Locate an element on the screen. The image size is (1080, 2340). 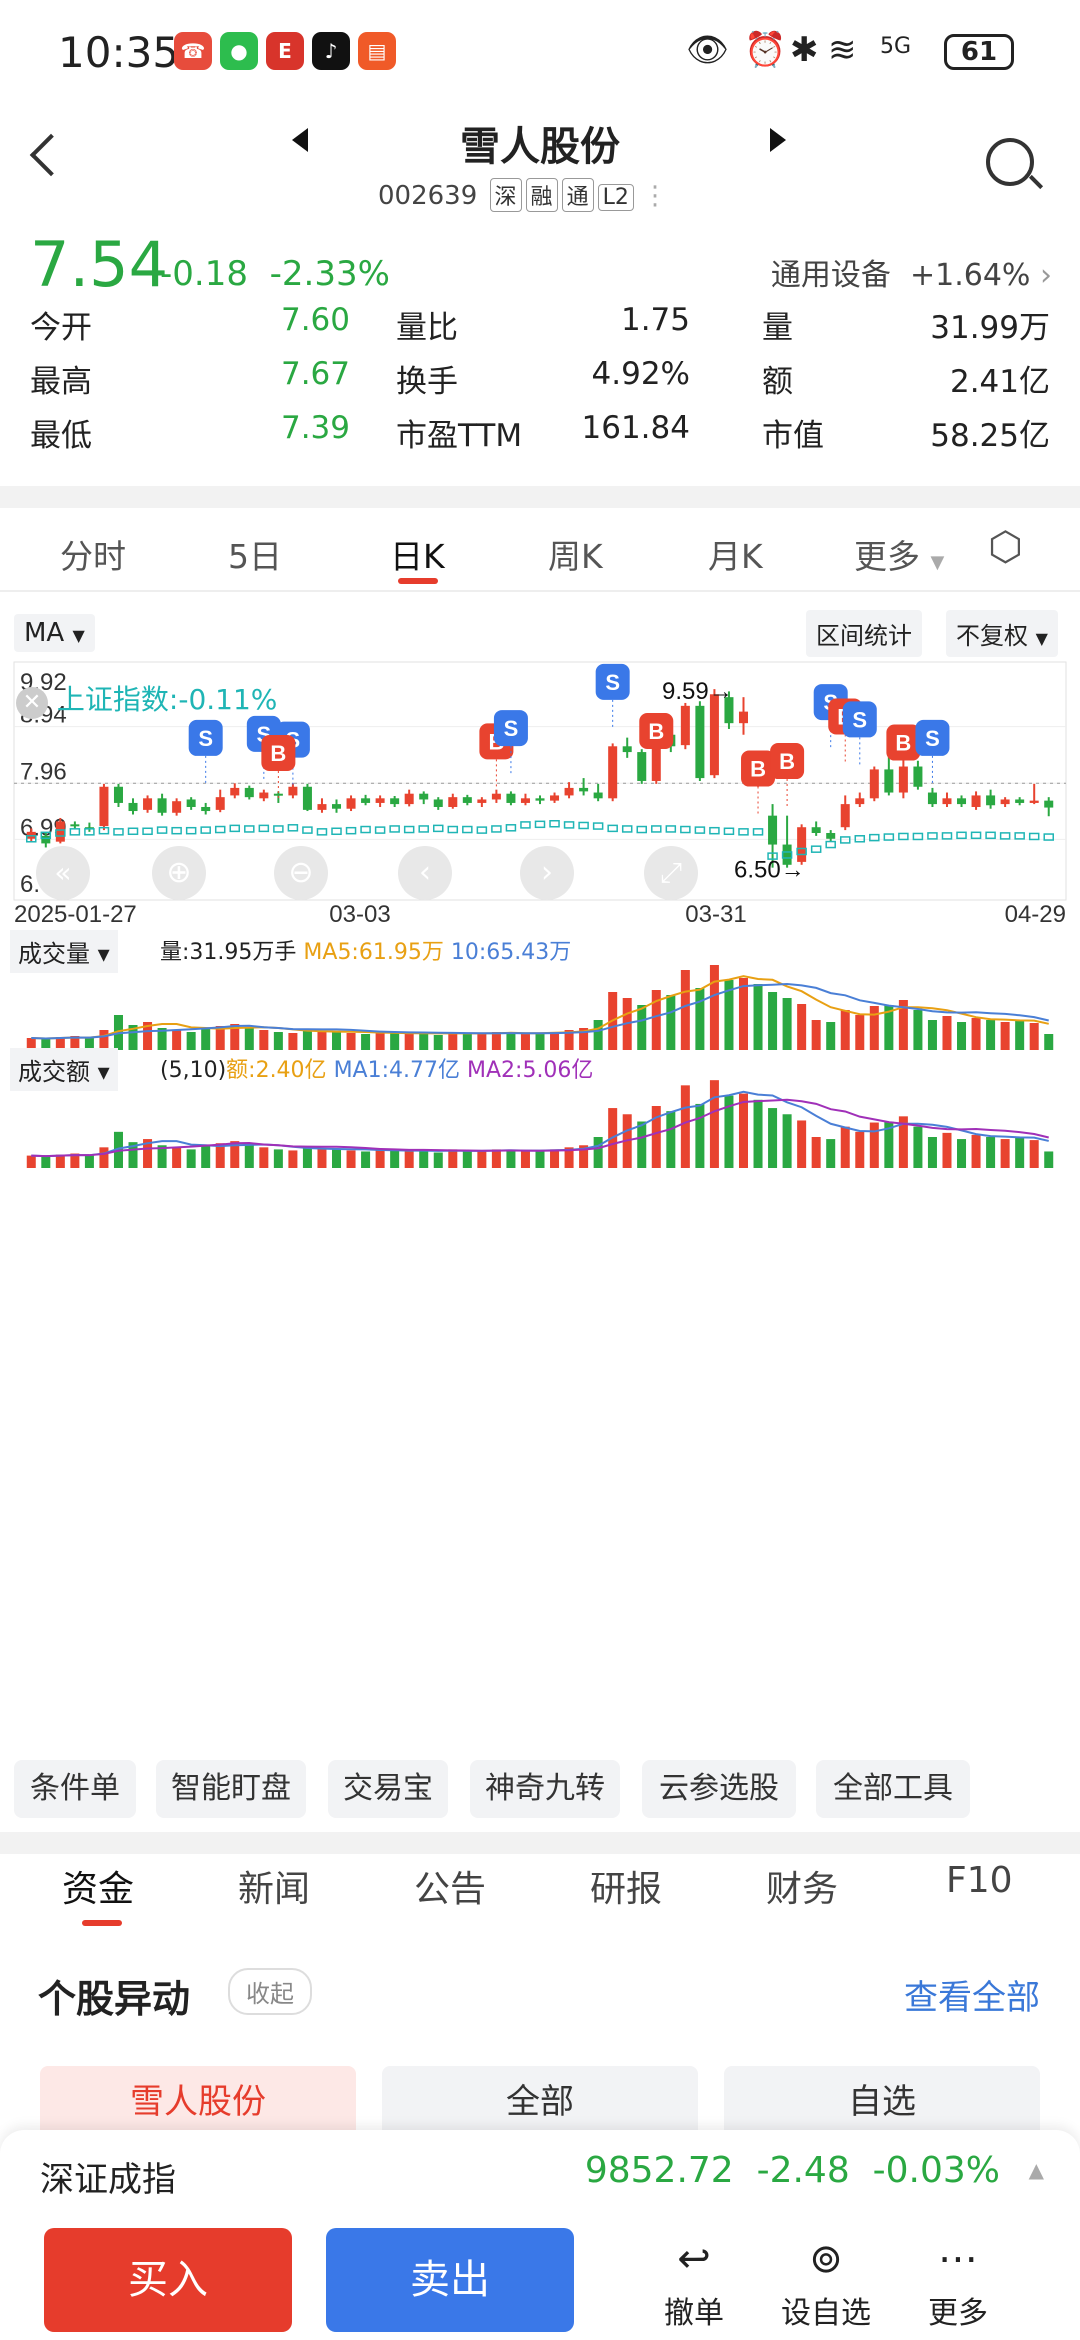
tab-monthly-k: 月K is located at coordinates (735, 556).